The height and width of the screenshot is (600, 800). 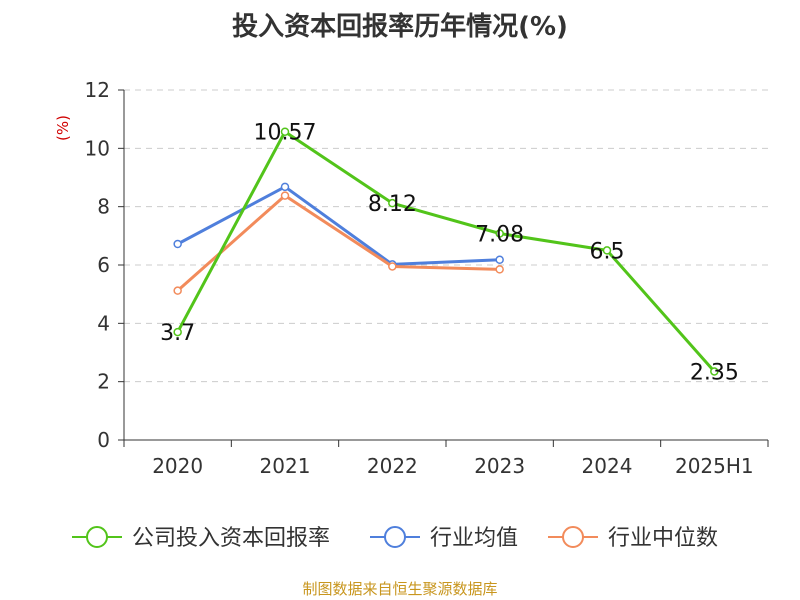 I want to click on data-label: 8.12, so click(x=392, y=204).